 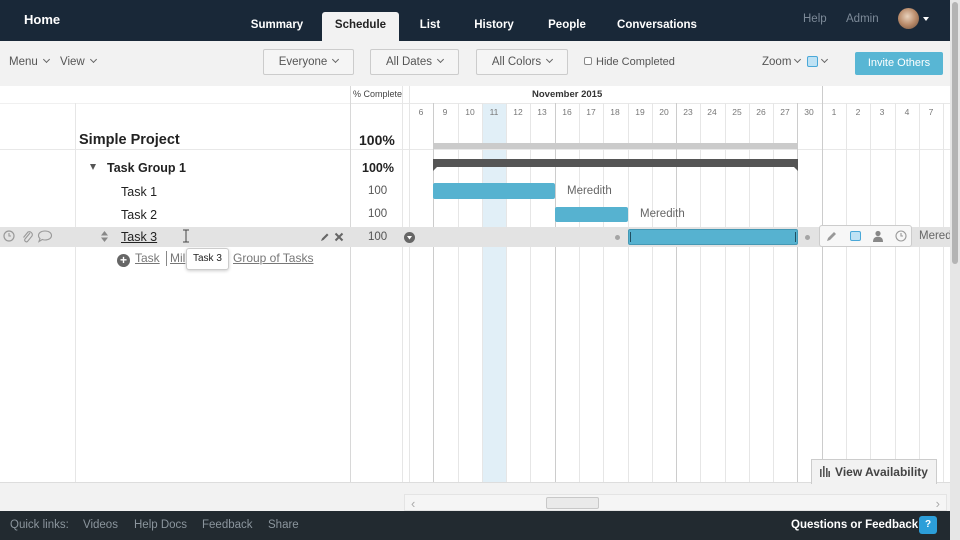 I want to click on add-task-label: Task, so click(x=147, y=258).